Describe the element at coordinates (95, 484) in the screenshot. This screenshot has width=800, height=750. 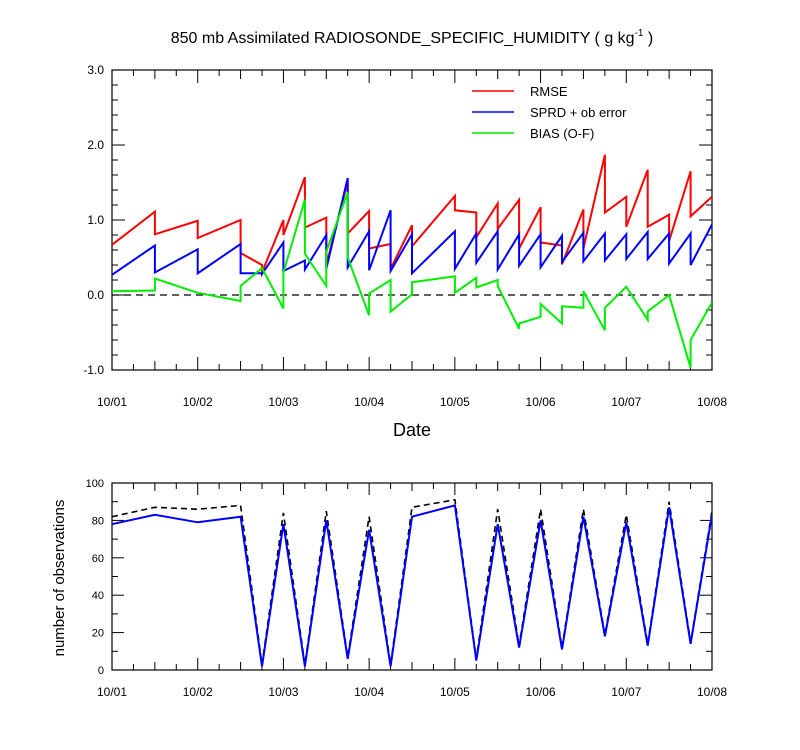
I see `y-tick-label: 100` at that location.